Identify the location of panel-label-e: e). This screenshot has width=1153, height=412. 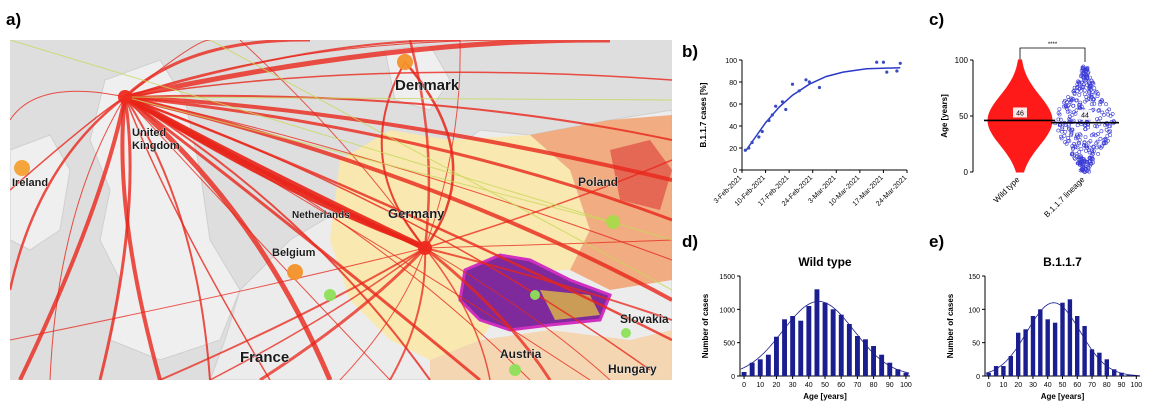
(937, 241).